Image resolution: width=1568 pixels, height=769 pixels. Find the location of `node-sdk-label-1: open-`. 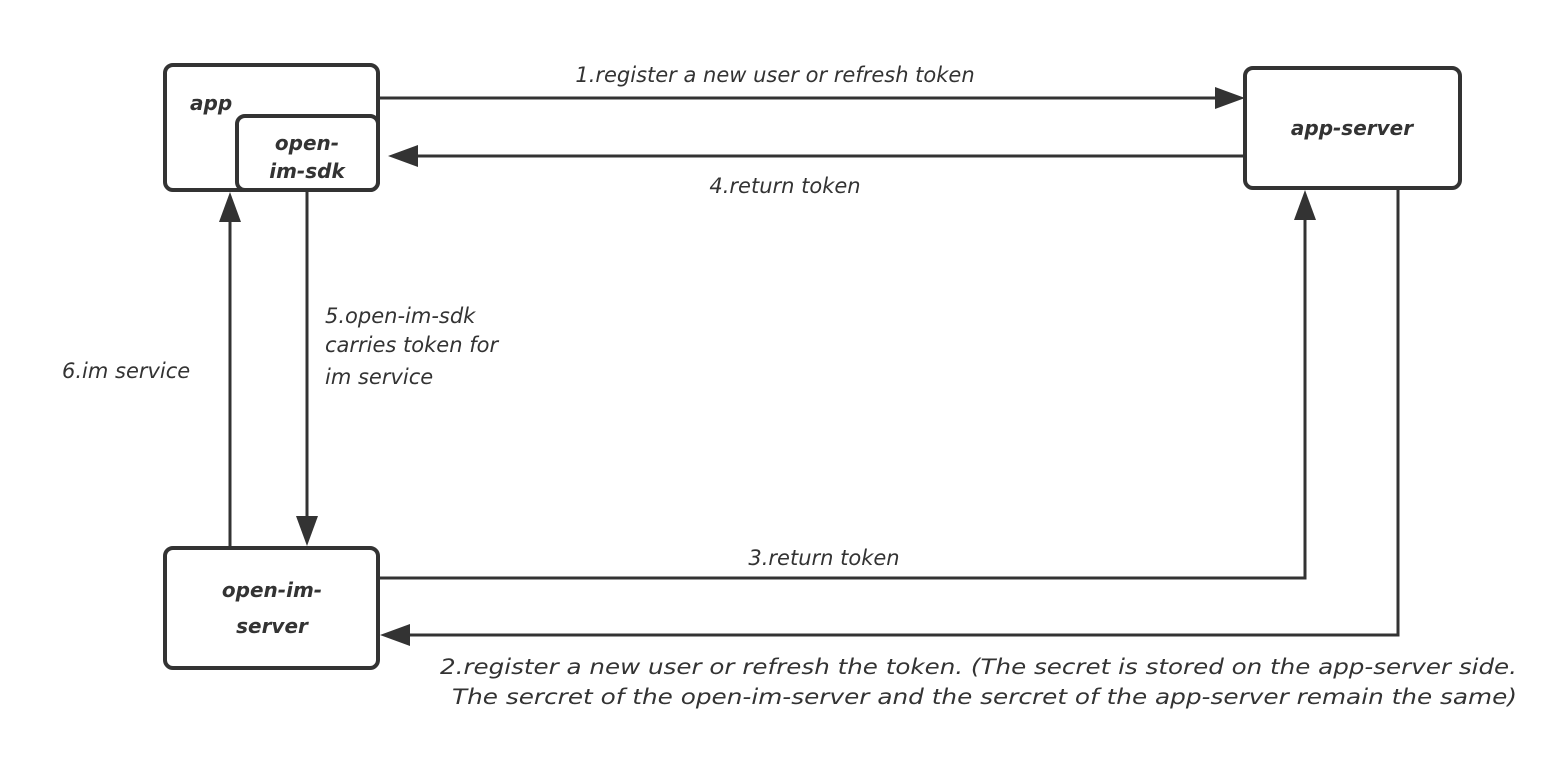

node-sdk-label-1: open- is located at coordinates (307, 143).